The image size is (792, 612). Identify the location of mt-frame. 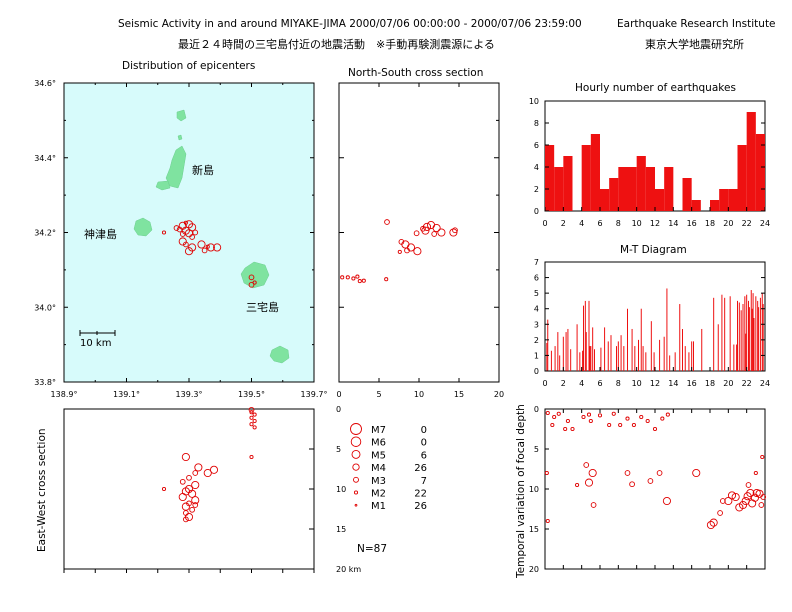
(655, 316).